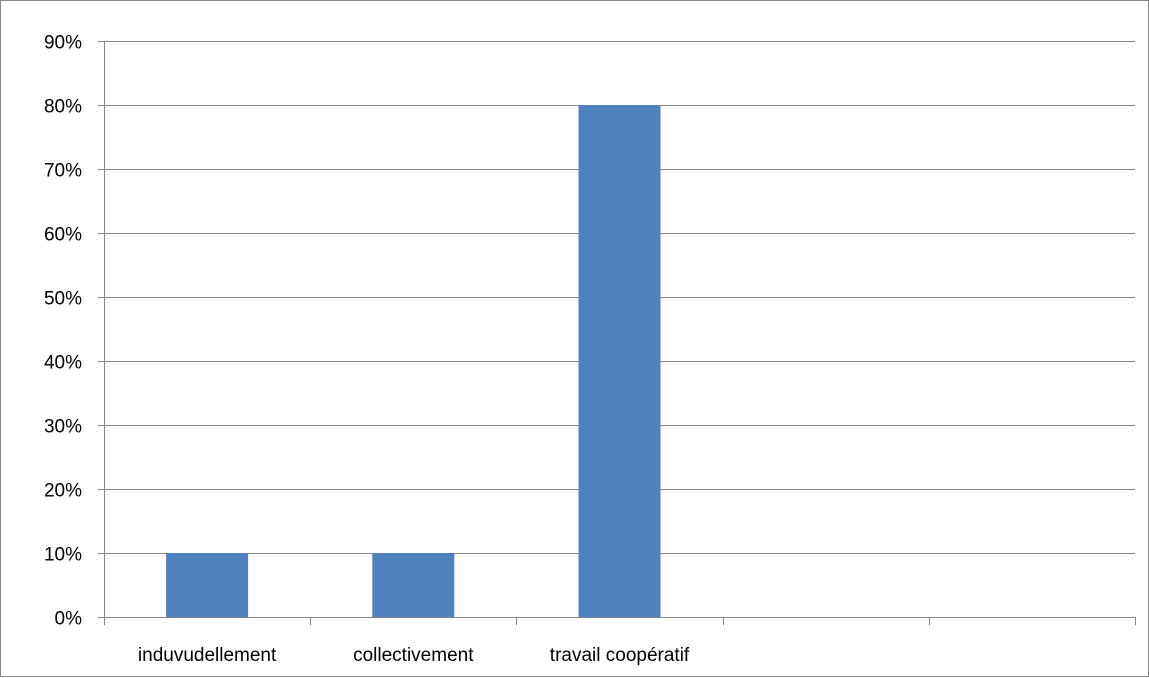 This screenshot has height=678, width=1149. Describe the element at coordinates (620, 655) in the screenshot. I see `x-tick-label: travail coopératif` at that location.